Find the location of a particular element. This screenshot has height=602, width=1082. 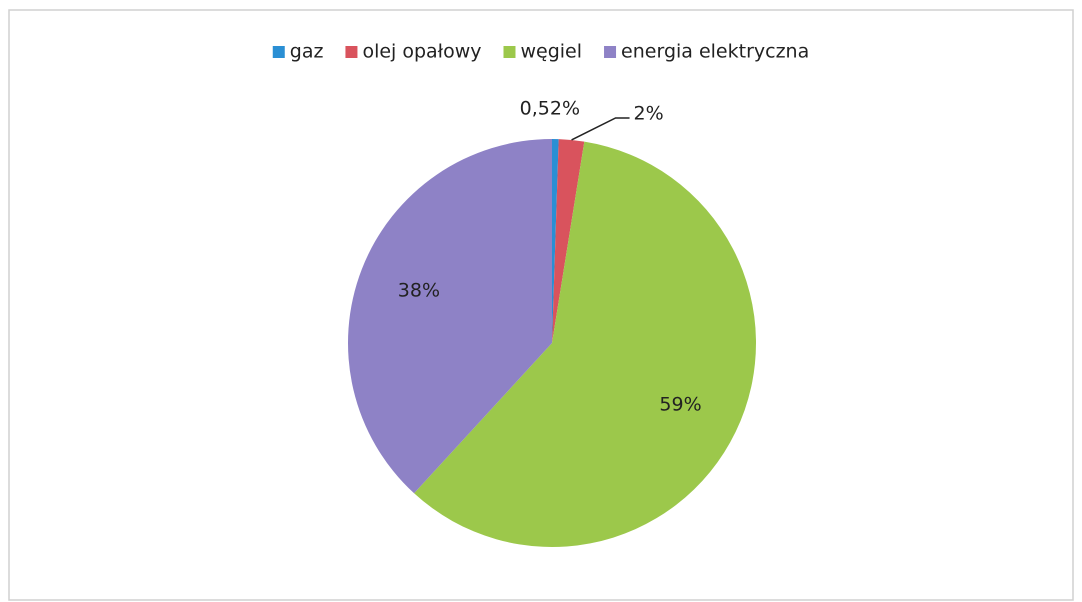

legend-label: olej opałowy is located at coordinates (421, 52).